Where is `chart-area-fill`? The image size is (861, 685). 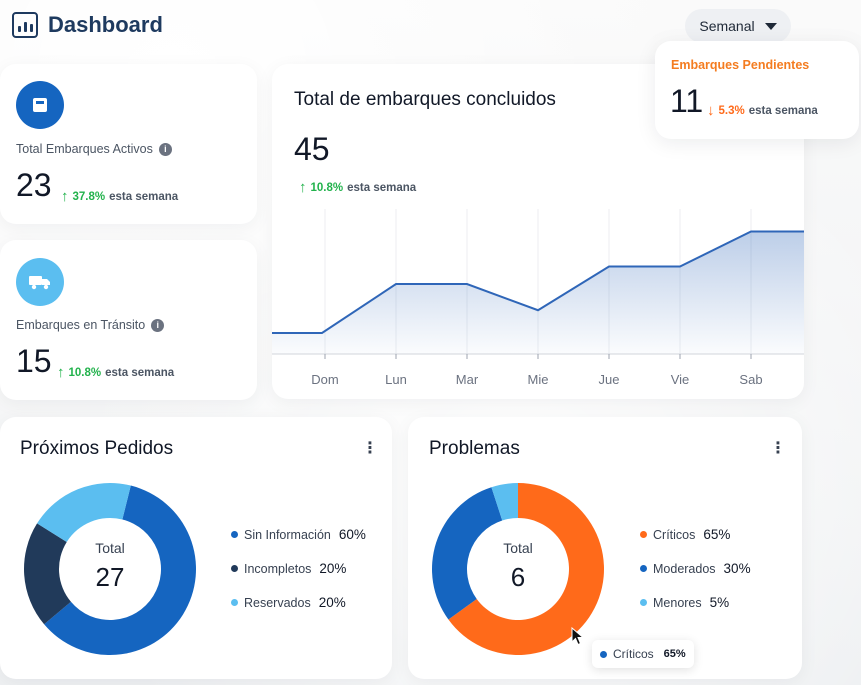
chart-area-fill is located at coordinates (538, 292).